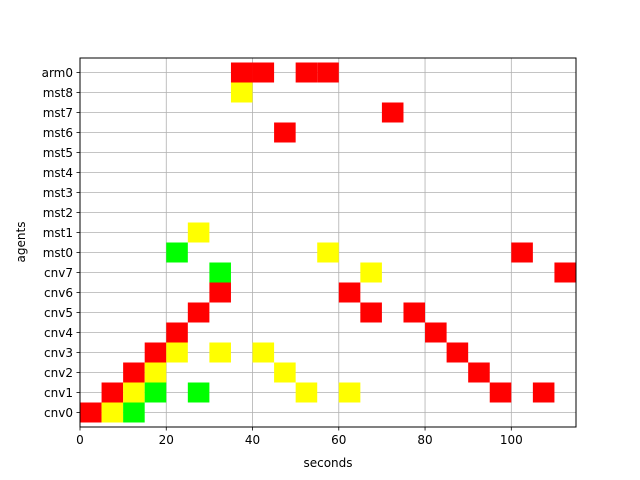 Image resolution: width=640 pixels, height=480 pixels. Describe the element at coordinates (424, 440) in the screenshot. I see `x-tick-label: 80` at that location.